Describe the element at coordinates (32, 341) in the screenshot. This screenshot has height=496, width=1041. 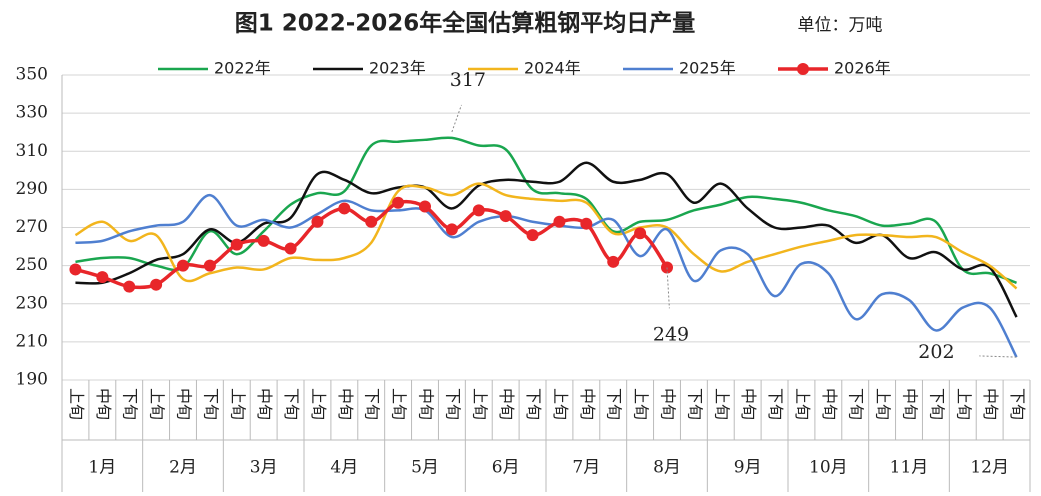
I see `y-tick-label: 210` at that location.